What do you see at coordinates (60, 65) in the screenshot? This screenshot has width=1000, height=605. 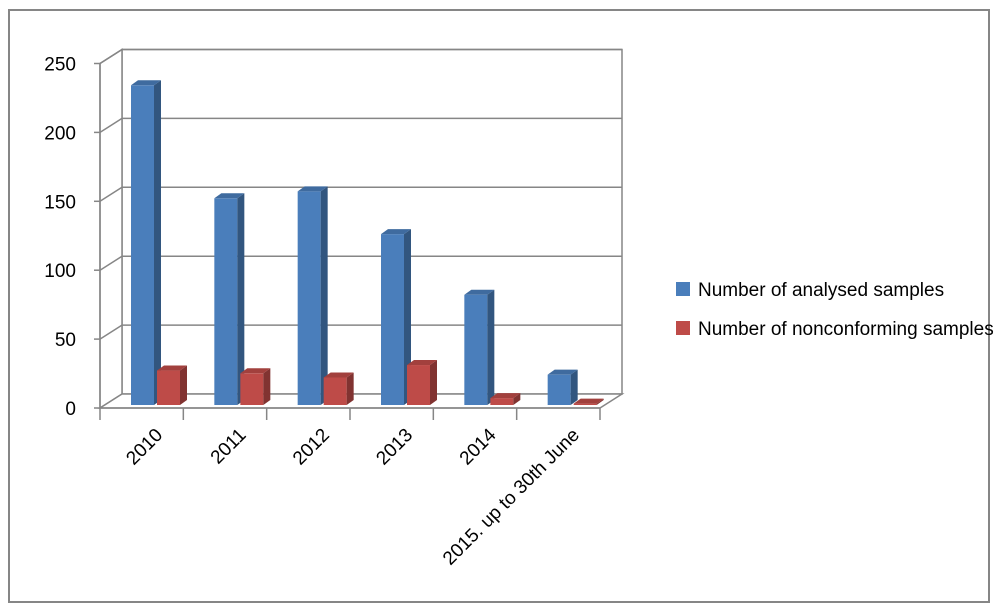 I see `y-tick-label: 250` at bounding box center [60, 65].